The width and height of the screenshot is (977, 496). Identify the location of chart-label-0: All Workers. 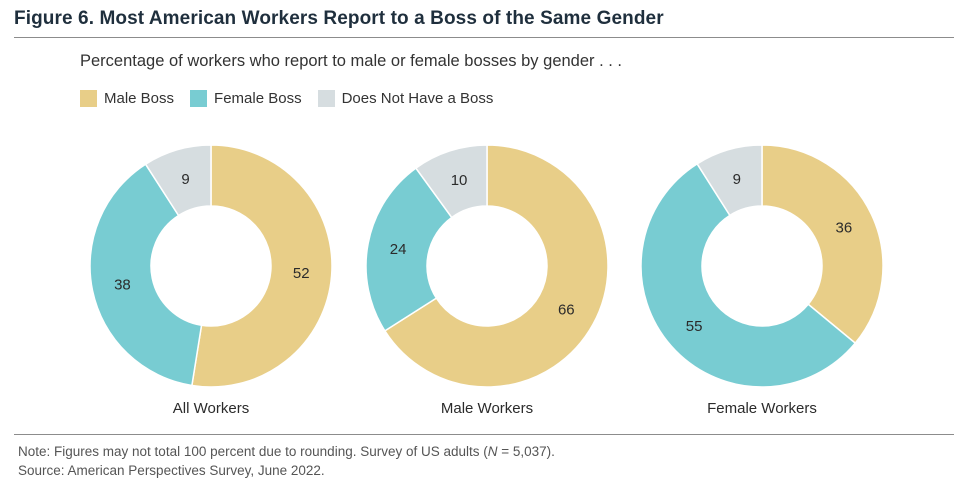
(211, 408).